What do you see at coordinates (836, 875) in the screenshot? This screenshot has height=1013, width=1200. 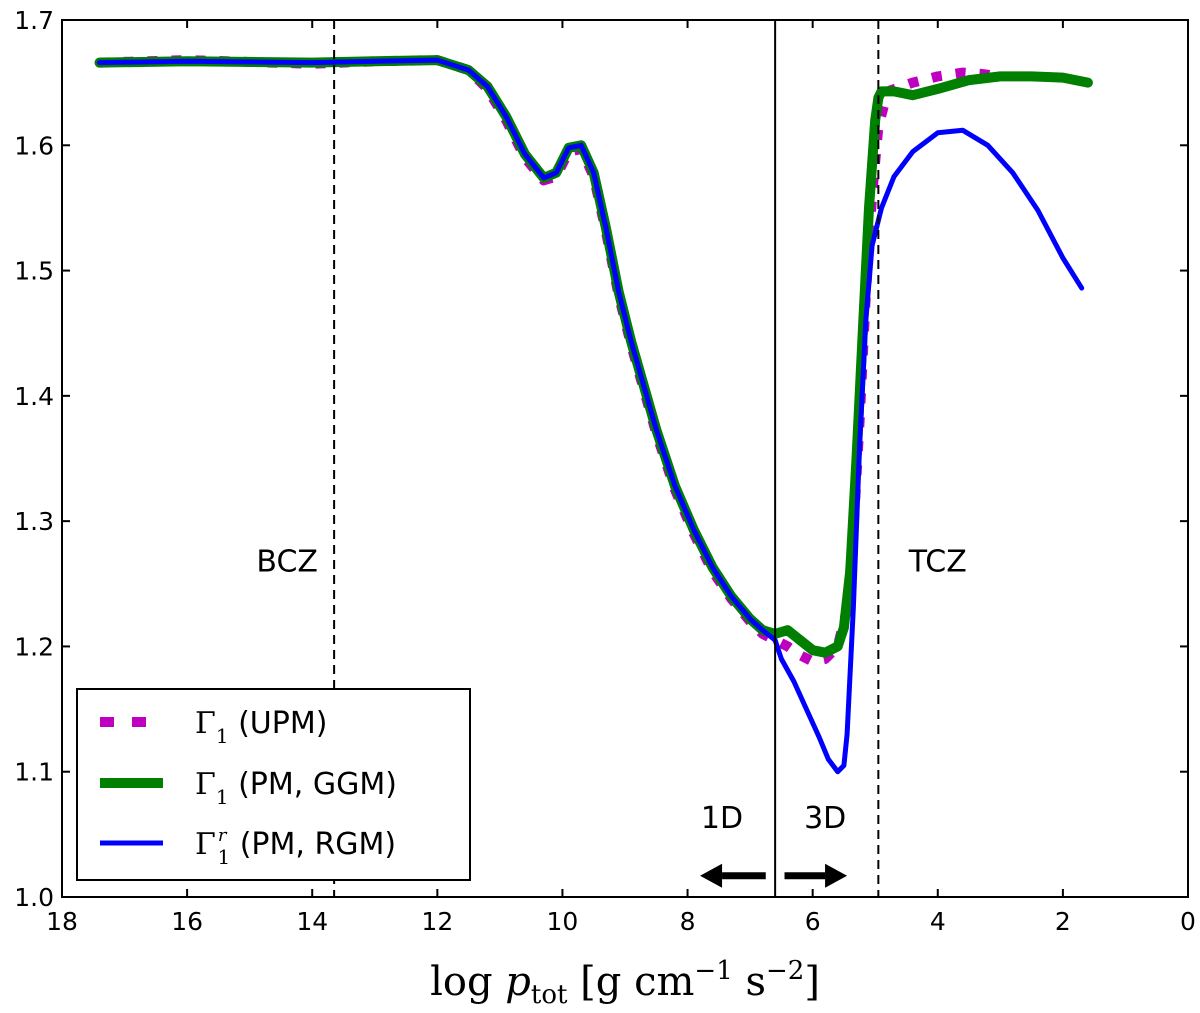 I see `arrow-right-icon` at bounding box center [836, 875].